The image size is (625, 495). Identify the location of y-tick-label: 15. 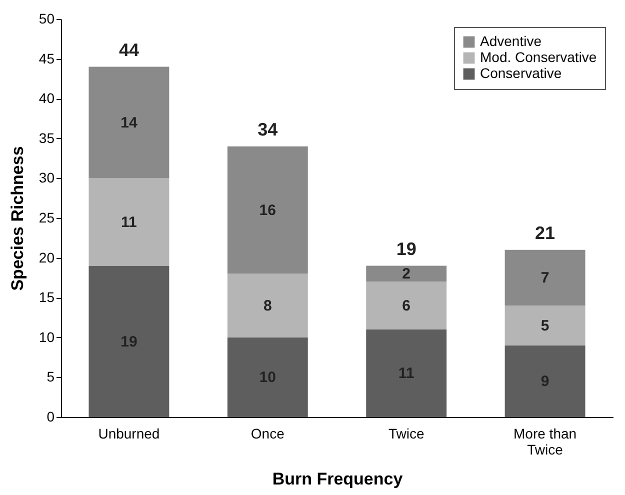
(46, 297).